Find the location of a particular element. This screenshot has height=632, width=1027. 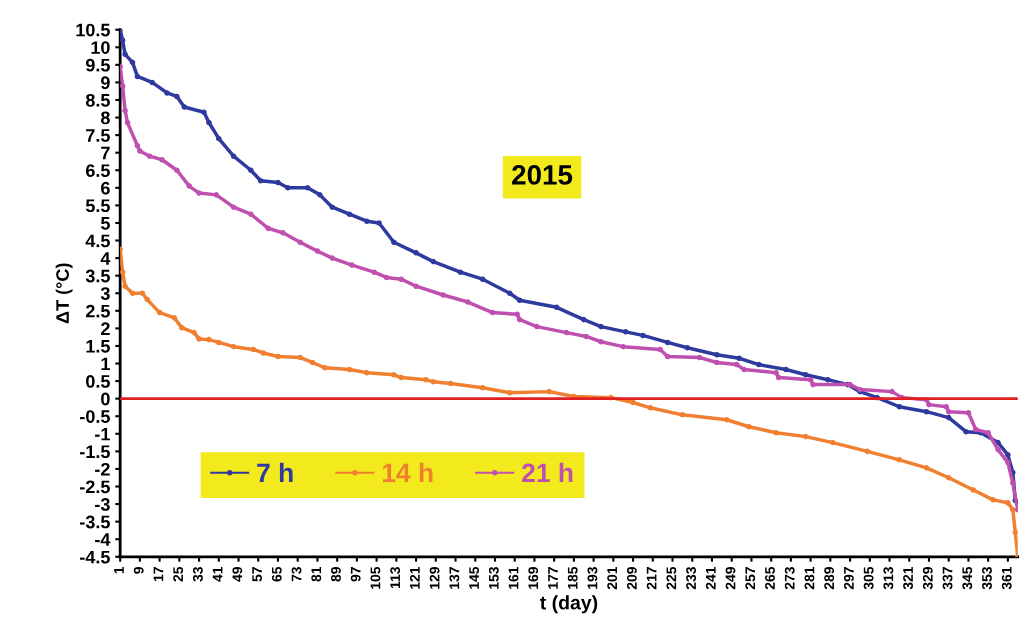

x-tick-label: 289 is located at coordinates (829, 578).